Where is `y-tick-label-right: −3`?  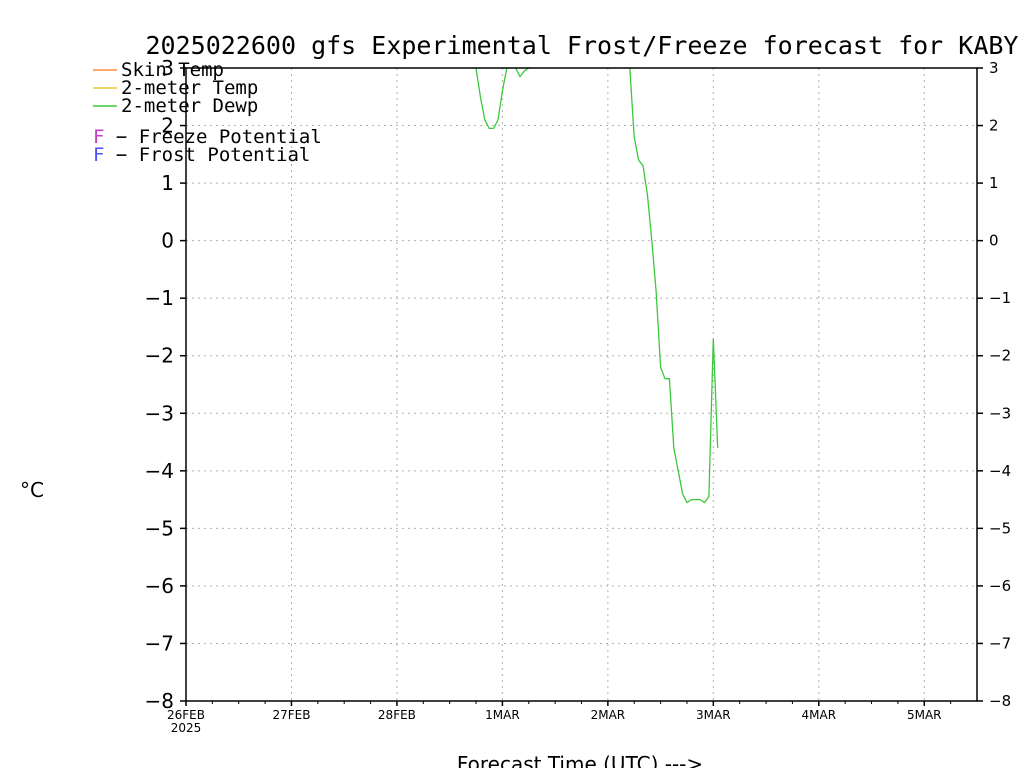
y-tick-label-right: −3 is located at coordinates (1000, 413).